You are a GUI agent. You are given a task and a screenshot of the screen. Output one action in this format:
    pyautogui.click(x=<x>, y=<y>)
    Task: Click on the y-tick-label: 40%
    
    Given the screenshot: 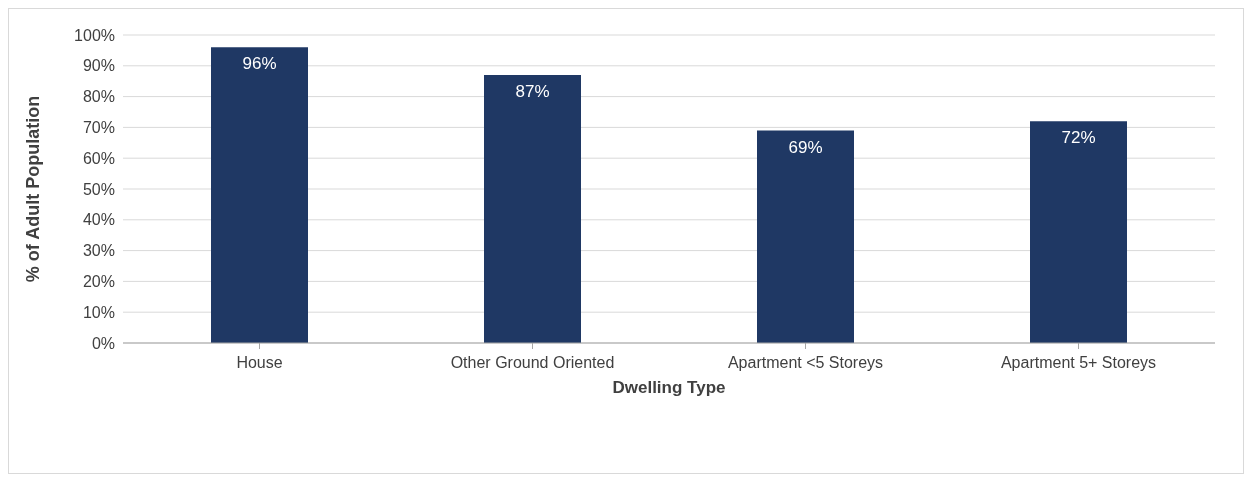 What is the action you would take?
    pyautogui.click(x=98, y=220)
    